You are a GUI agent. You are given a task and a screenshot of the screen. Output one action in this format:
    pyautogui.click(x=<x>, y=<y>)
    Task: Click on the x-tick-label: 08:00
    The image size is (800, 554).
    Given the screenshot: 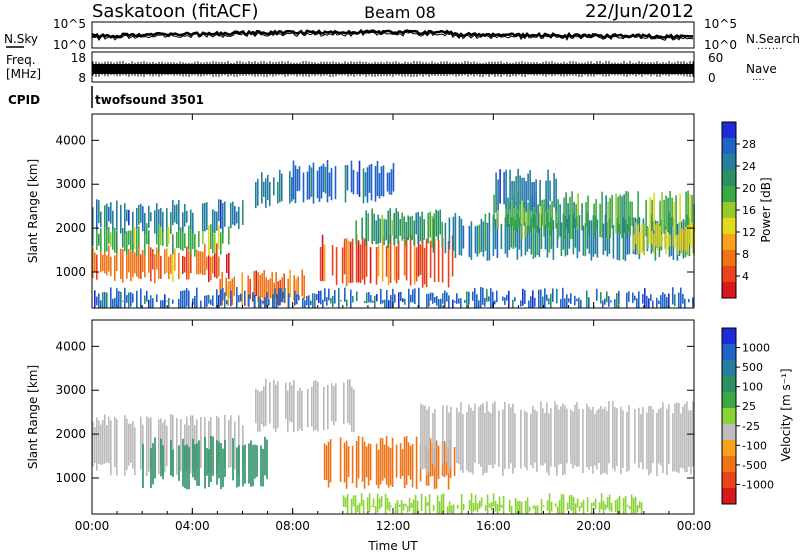 What is the action you would take?
    pyautogui.click(x=292, y=526)
    